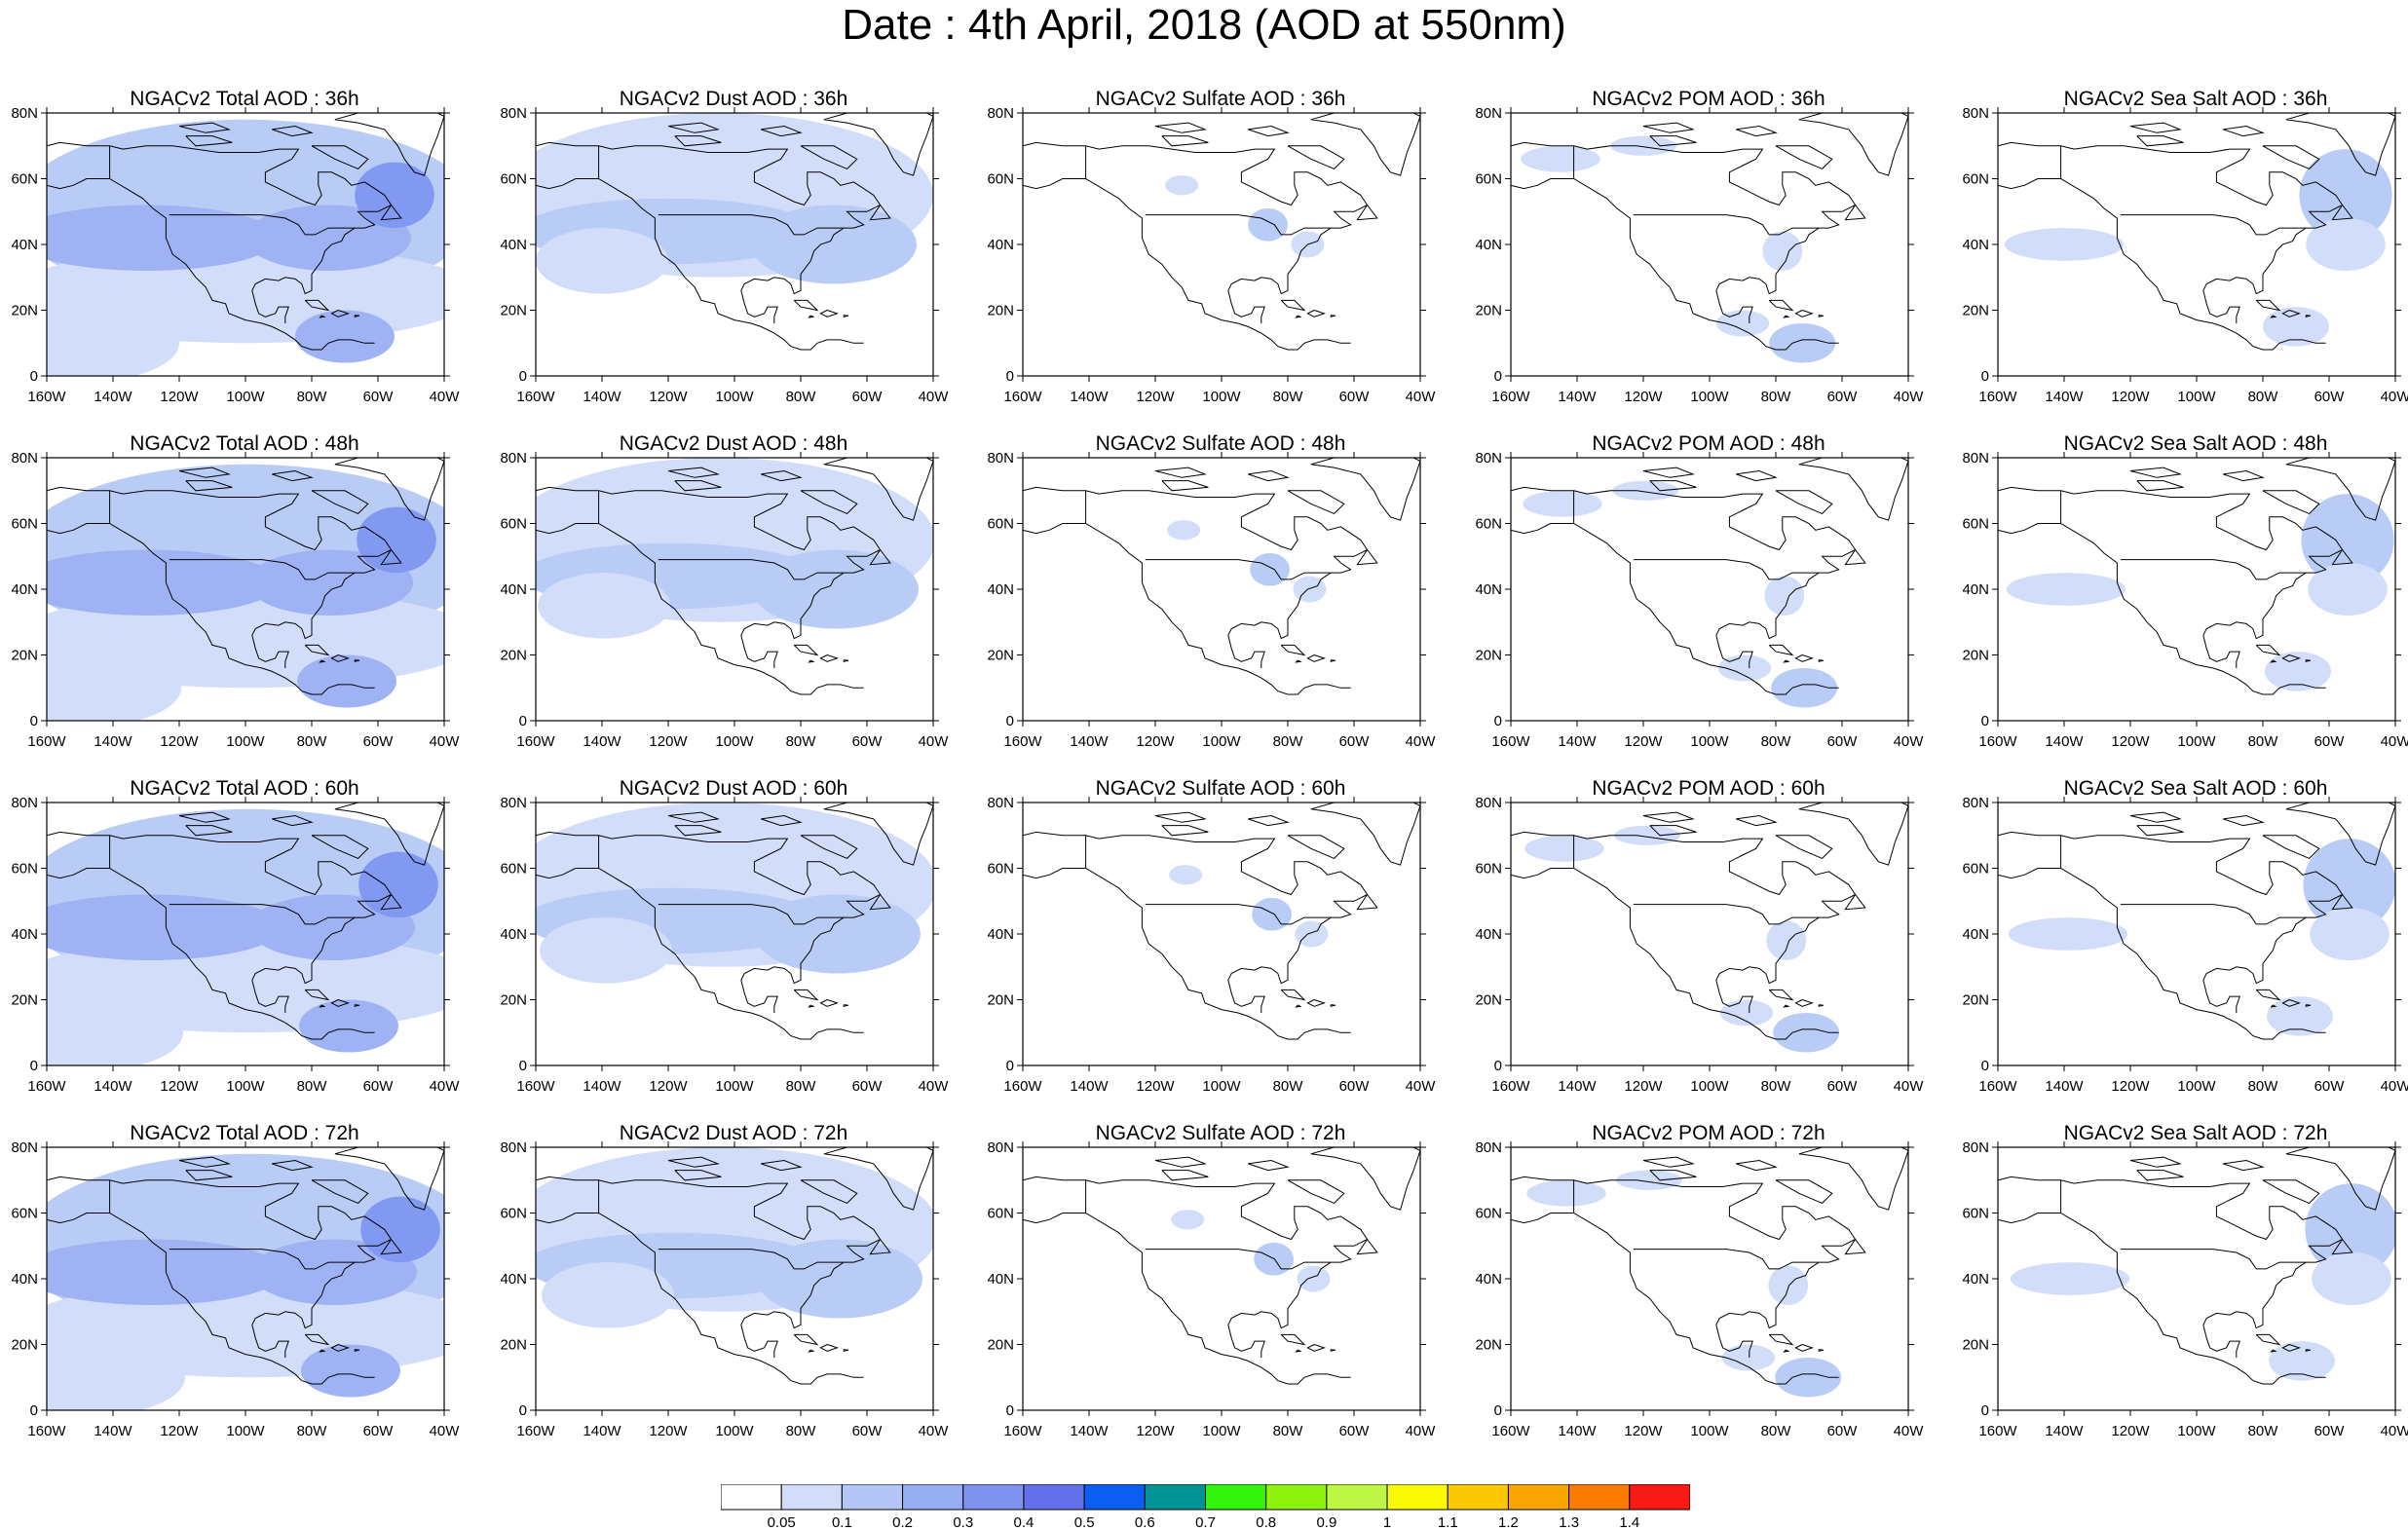 The width and height of the screenshot is (2408, 1531). Describe the element at coordinates (1221, 1278) in the screenshot. I see `plot-background` at that location.